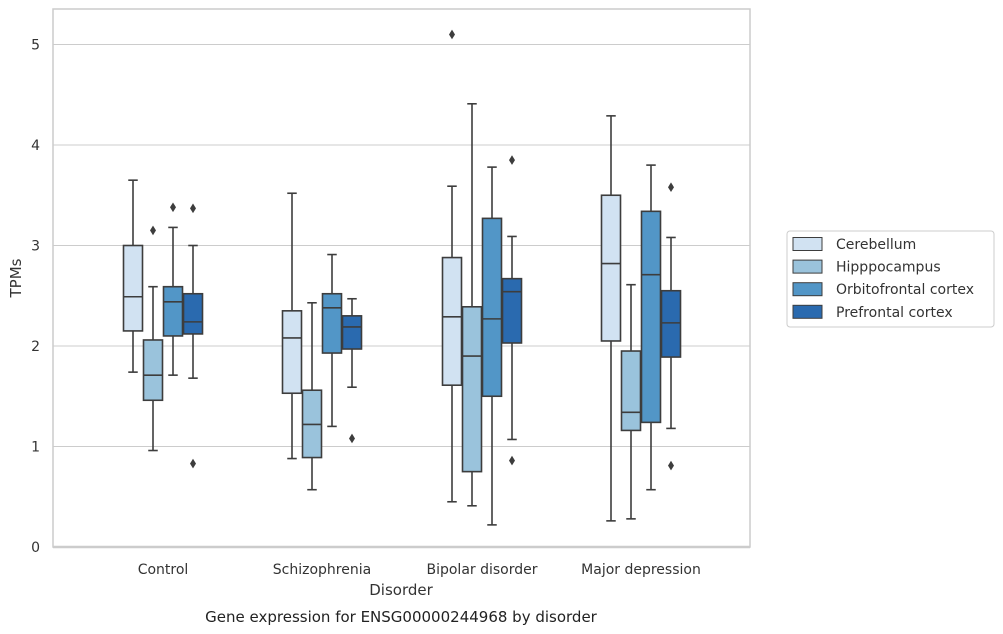 This screenshot has width=1003, height=634. I want to click on x-tick-label: Schizophrenia, so click(322, 570).